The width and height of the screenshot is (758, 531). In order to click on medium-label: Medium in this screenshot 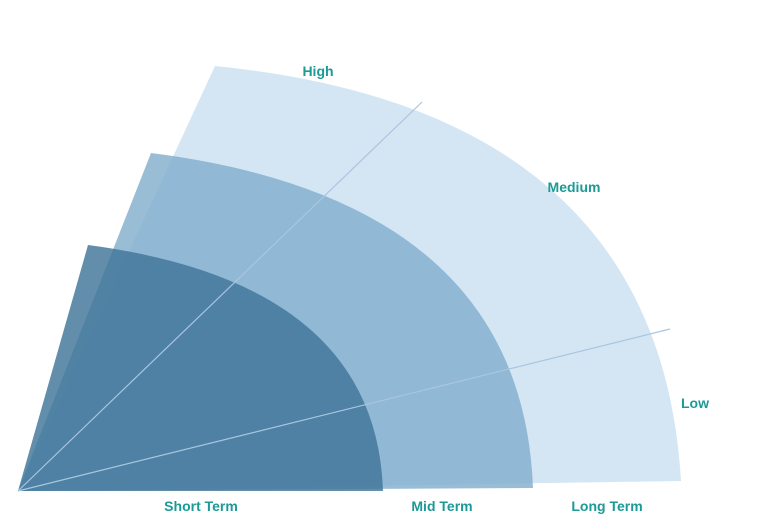, I will do `click(574, 187)`.